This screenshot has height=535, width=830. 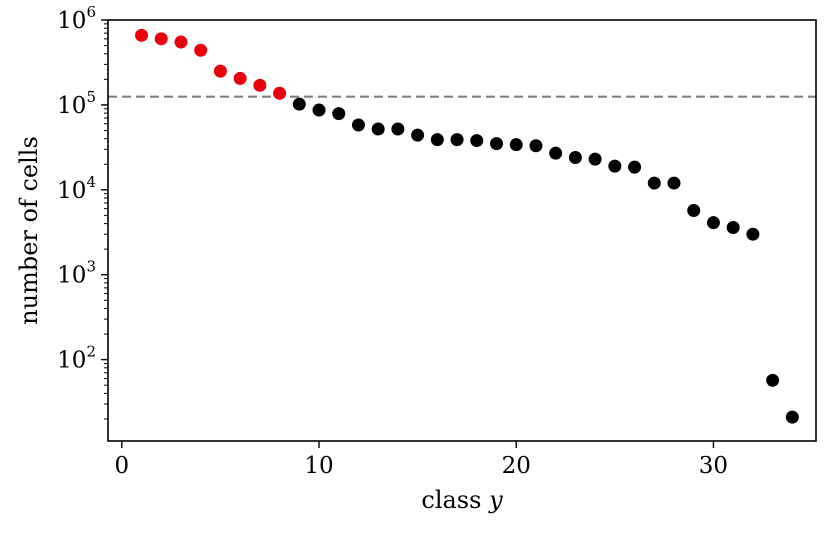 What do you see at coordinates (516, 466) in the screenshot?
I see `x-tick-label: 20` at bounding box center [516, 466].